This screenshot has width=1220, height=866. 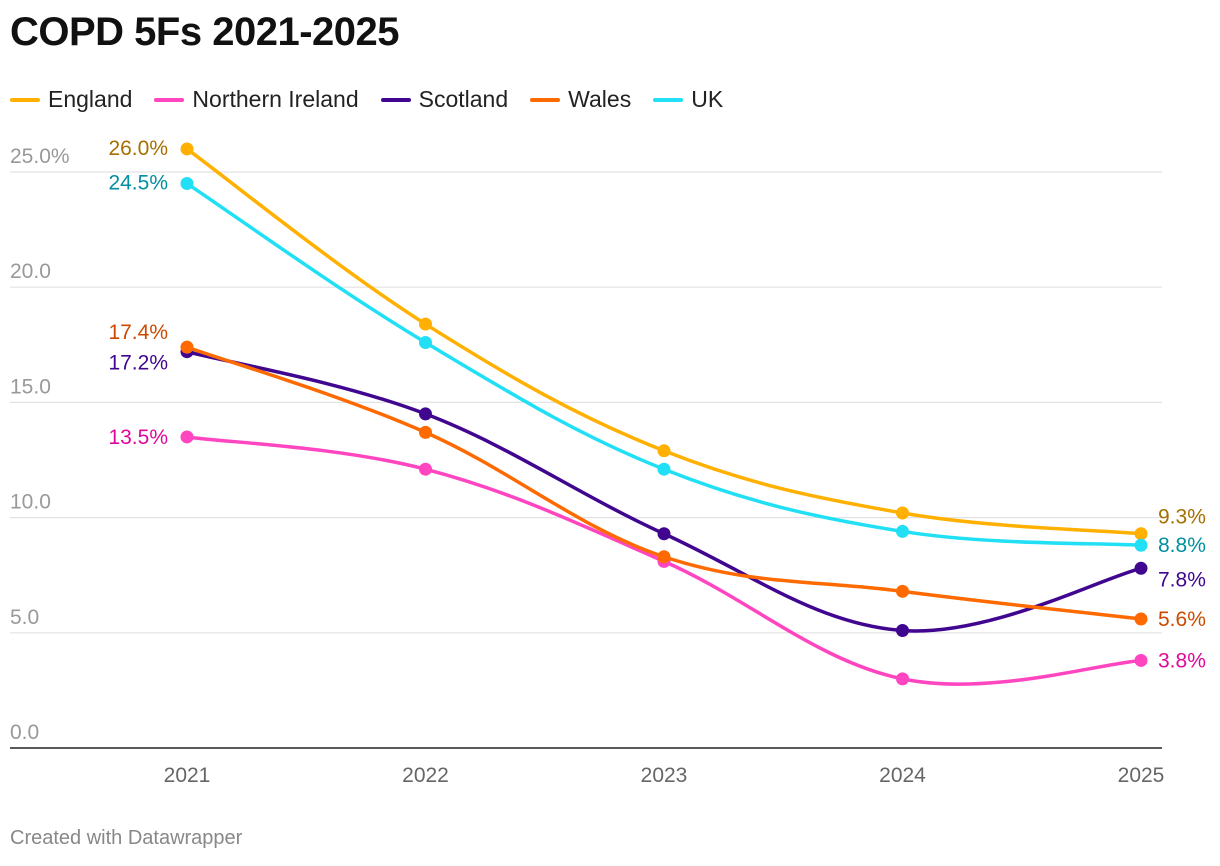 I want to click on start-label-england: 26.0%, so click(x=138, y=148).